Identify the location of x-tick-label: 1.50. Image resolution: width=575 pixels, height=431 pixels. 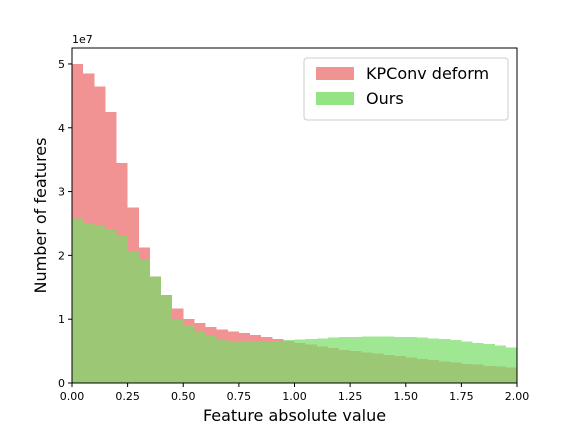
(406, 396).